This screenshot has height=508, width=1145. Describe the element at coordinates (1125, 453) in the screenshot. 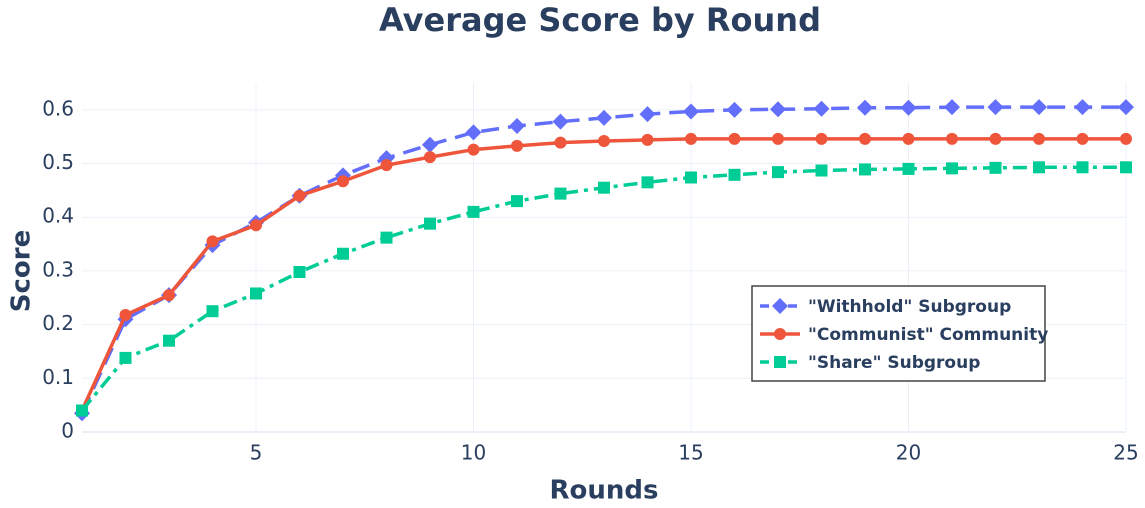

I see `x-tick-label: 25` at that location.